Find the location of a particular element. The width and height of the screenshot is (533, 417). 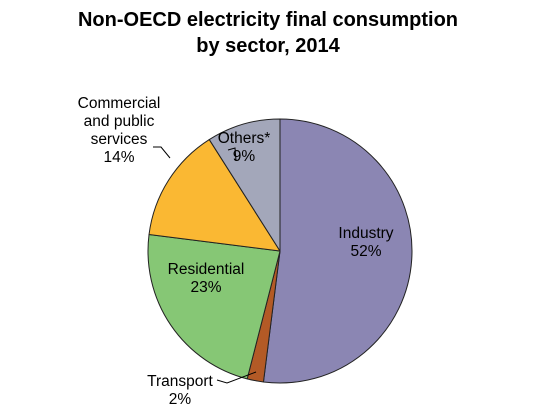

slice-label-others-0: Others* is located at coordinates (244, 138).